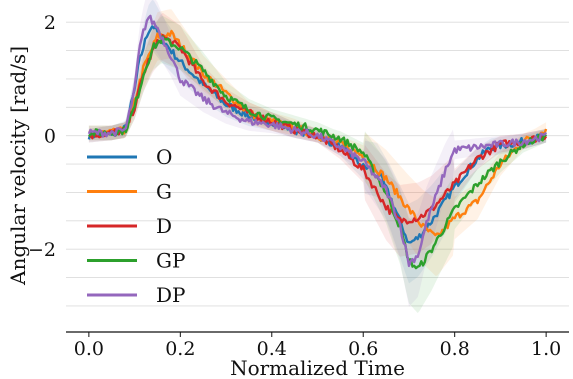  I want to click on legend: OGD GP DP, so click(136, 226).